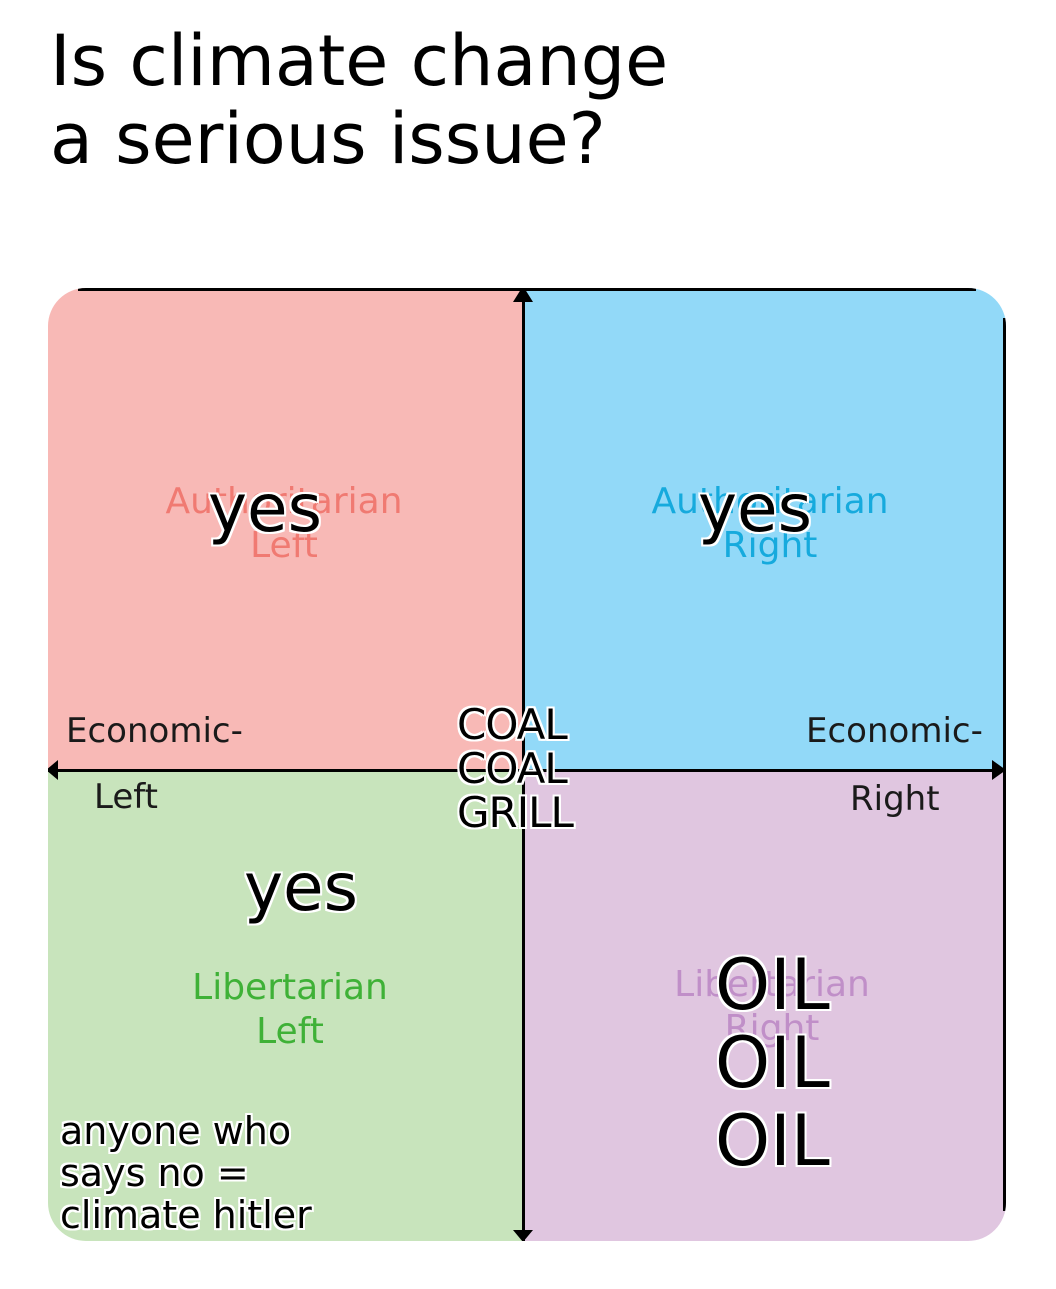 This screenshot has height=1289, width=1056. I want to click on label-authoritarian-right: Authoritarian Right, so click(770, 523).